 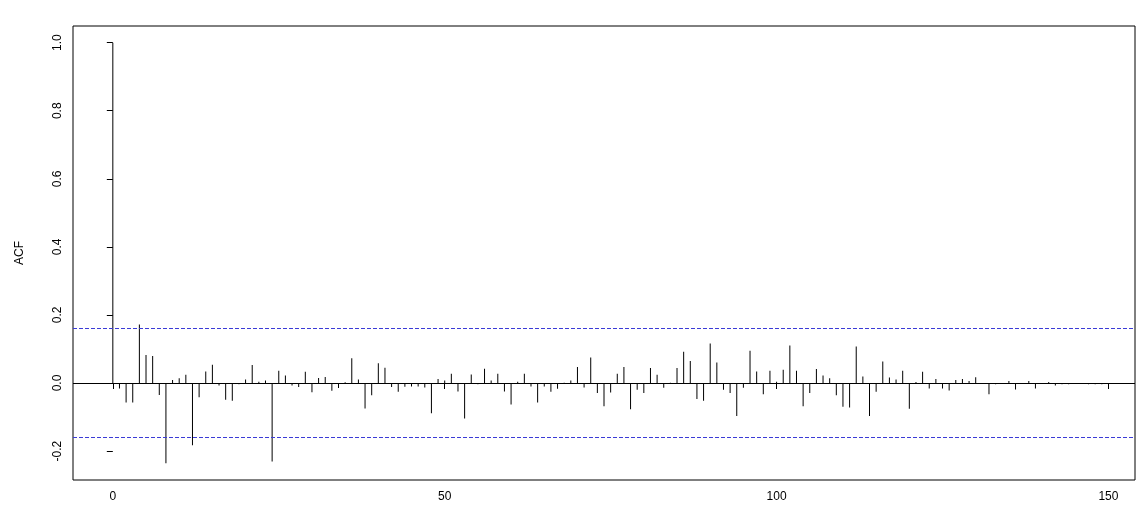 I want to click on x-tick-label: 100, so click(x=776, y=496).